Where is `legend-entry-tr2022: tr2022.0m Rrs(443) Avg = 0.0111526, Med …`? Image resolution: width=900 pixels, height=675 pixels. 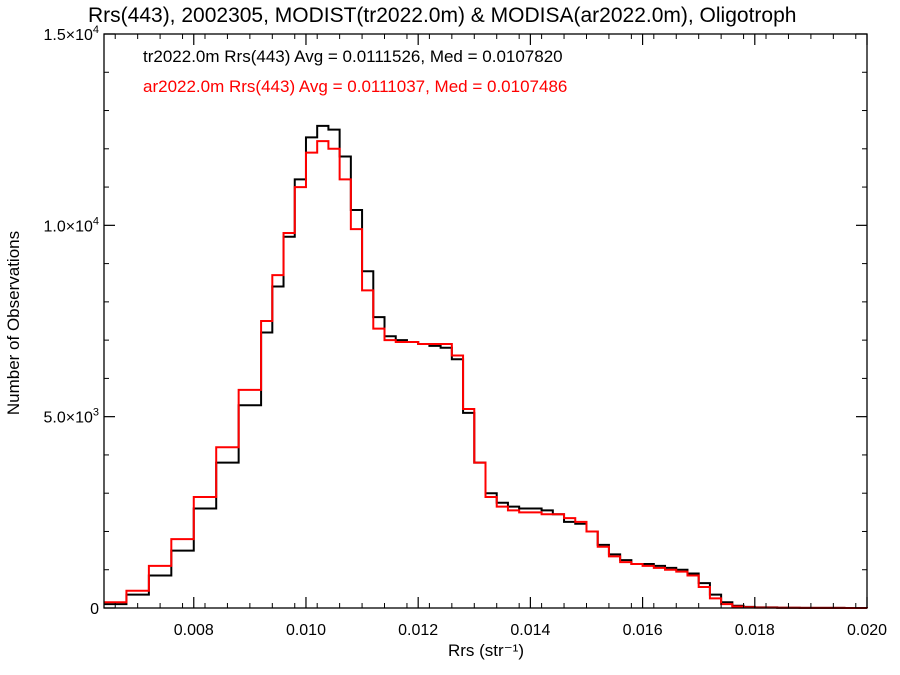 legend-entry-tr2022: tr2022.0m Rrs(443) Avg = 0.0111526, Med … is located at coordinates (353, 56).